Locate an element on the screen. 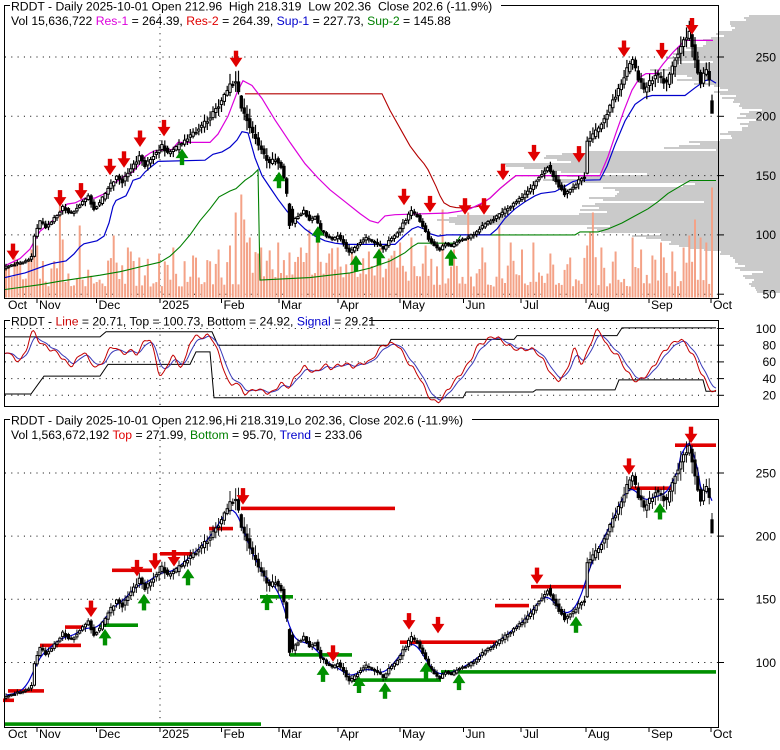 The image size is (780, 750). svg-text: 40 is located at coordinates (769, 379).